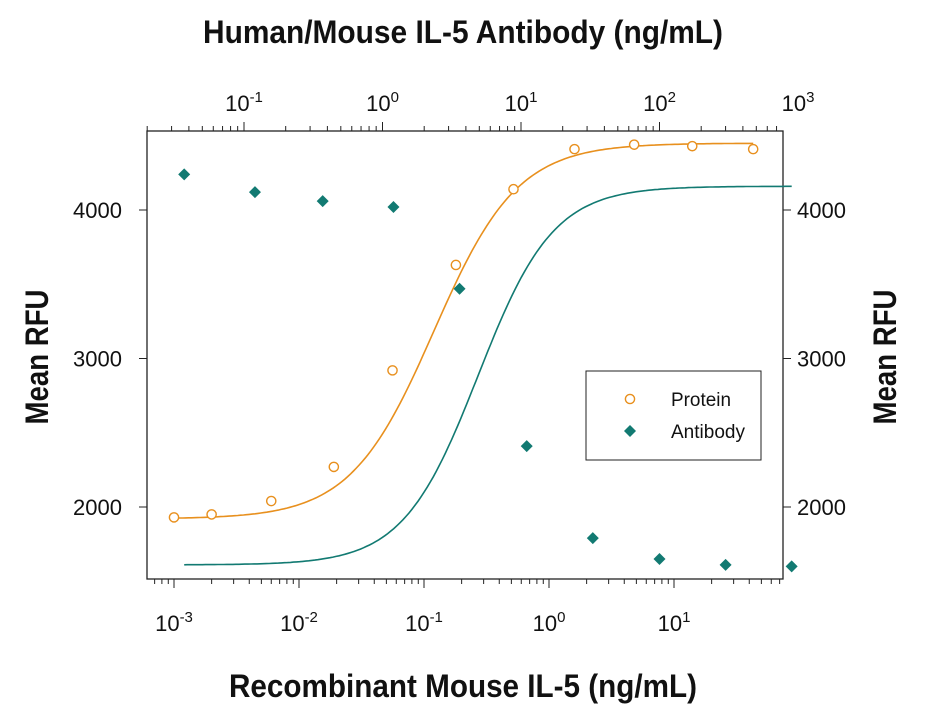 The height and width of the screenshot is (713, 927). Describe the element at coordinates (708, 432) in the screenshot. I see `legend-antibody-label: Antibody` at that location.